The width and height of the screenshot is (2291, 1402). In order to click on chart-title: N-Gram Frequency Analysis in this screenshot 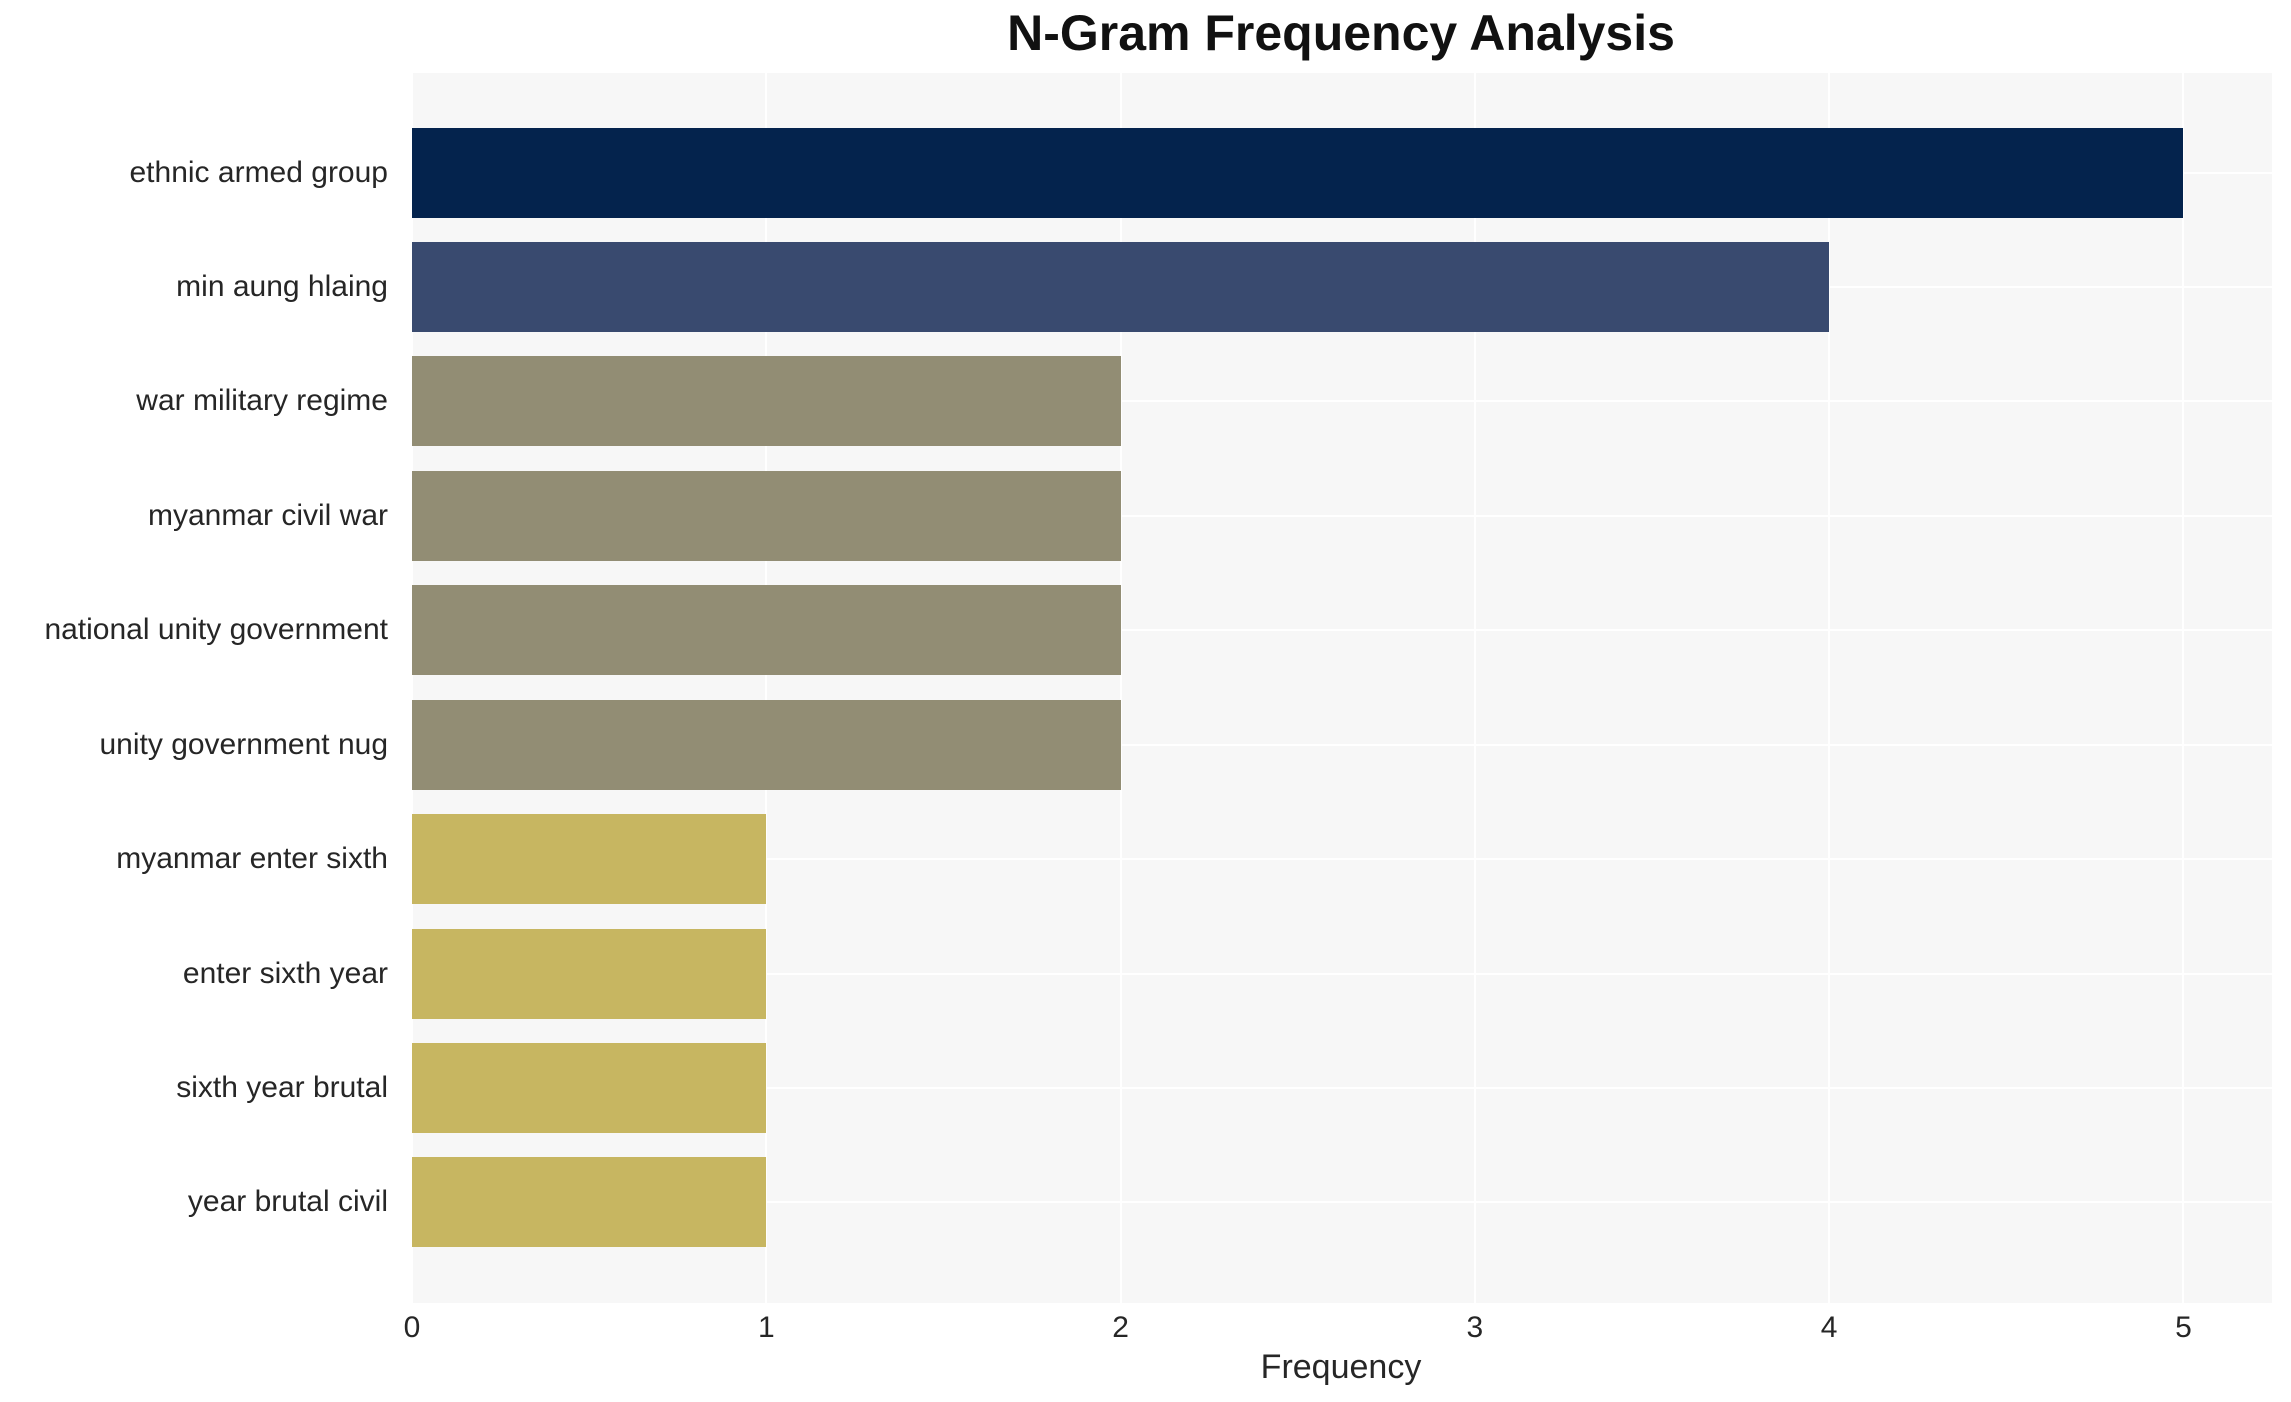, I will do `click(1341, 33)`.